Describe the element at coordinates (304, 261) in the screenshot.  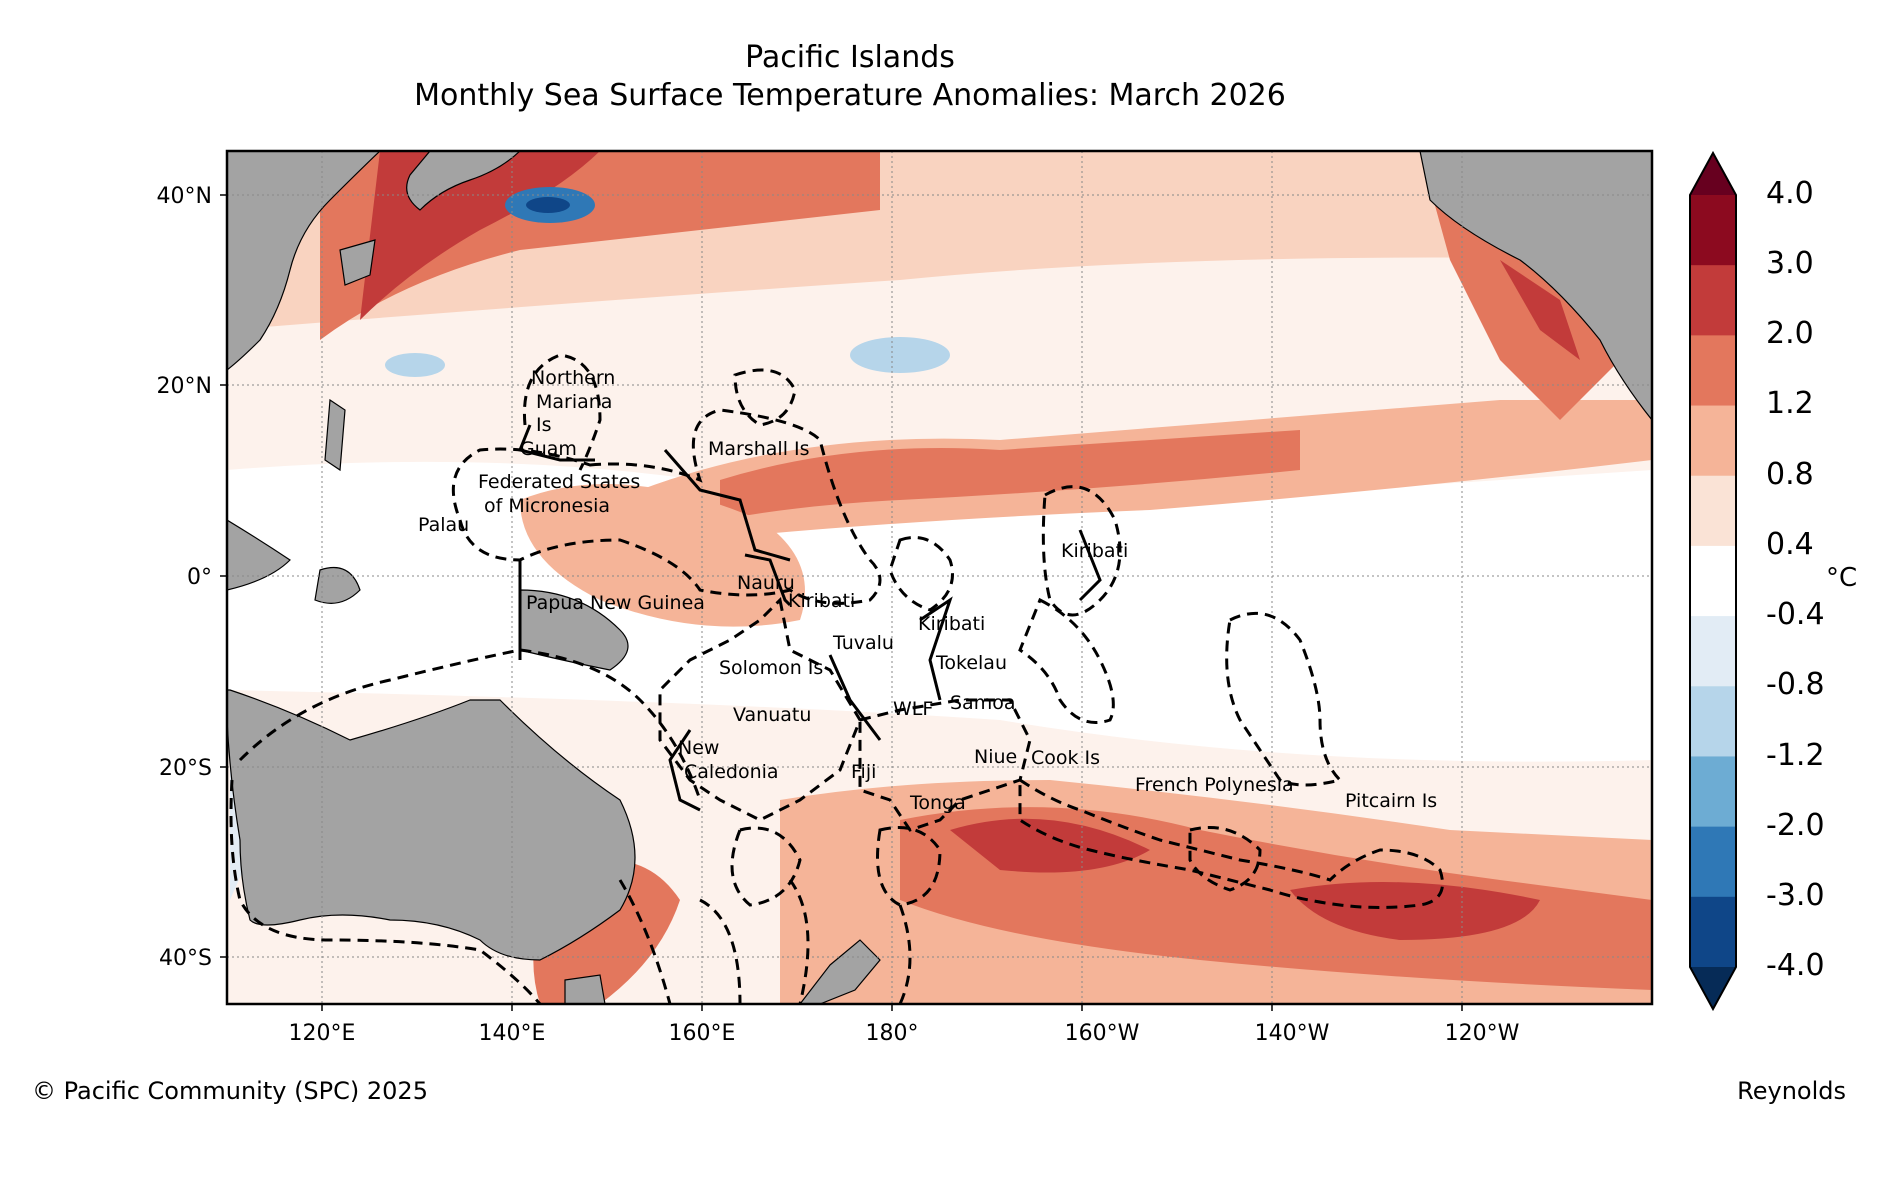
I see `asia-land` at that location.